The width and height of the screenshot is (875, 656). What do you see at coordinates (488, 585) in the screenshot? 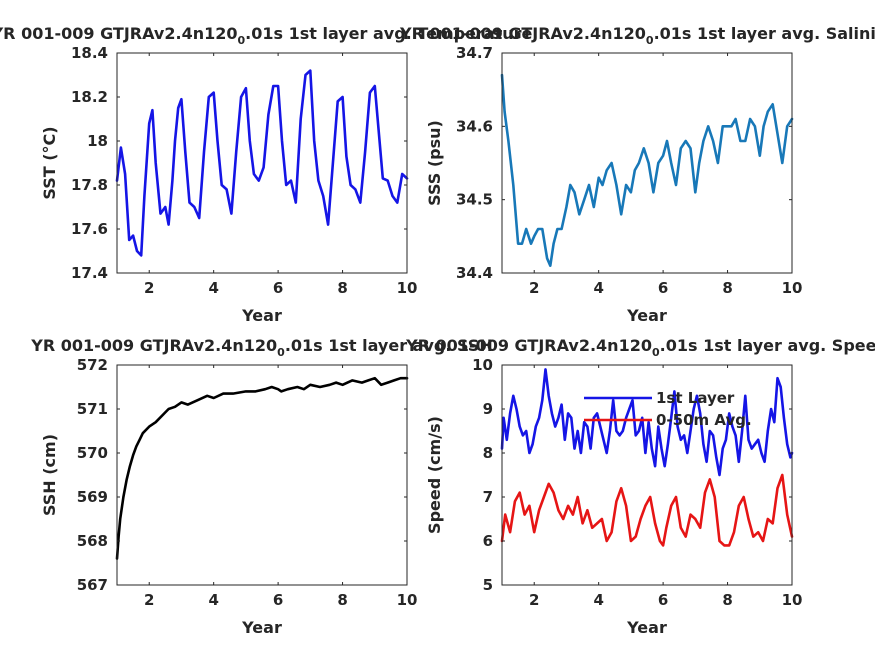
I see `y-tick-label: 5` at bounding box center [488, 585].